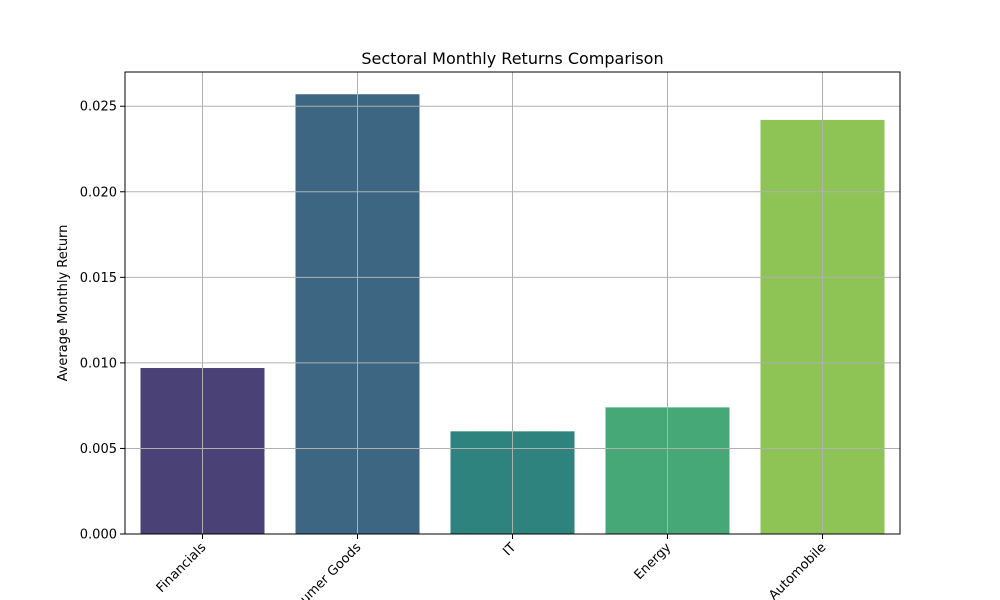 The width and height of the screenshot is (1000, 600). I want to click on x-tick-label: IT, so click(509, 549).